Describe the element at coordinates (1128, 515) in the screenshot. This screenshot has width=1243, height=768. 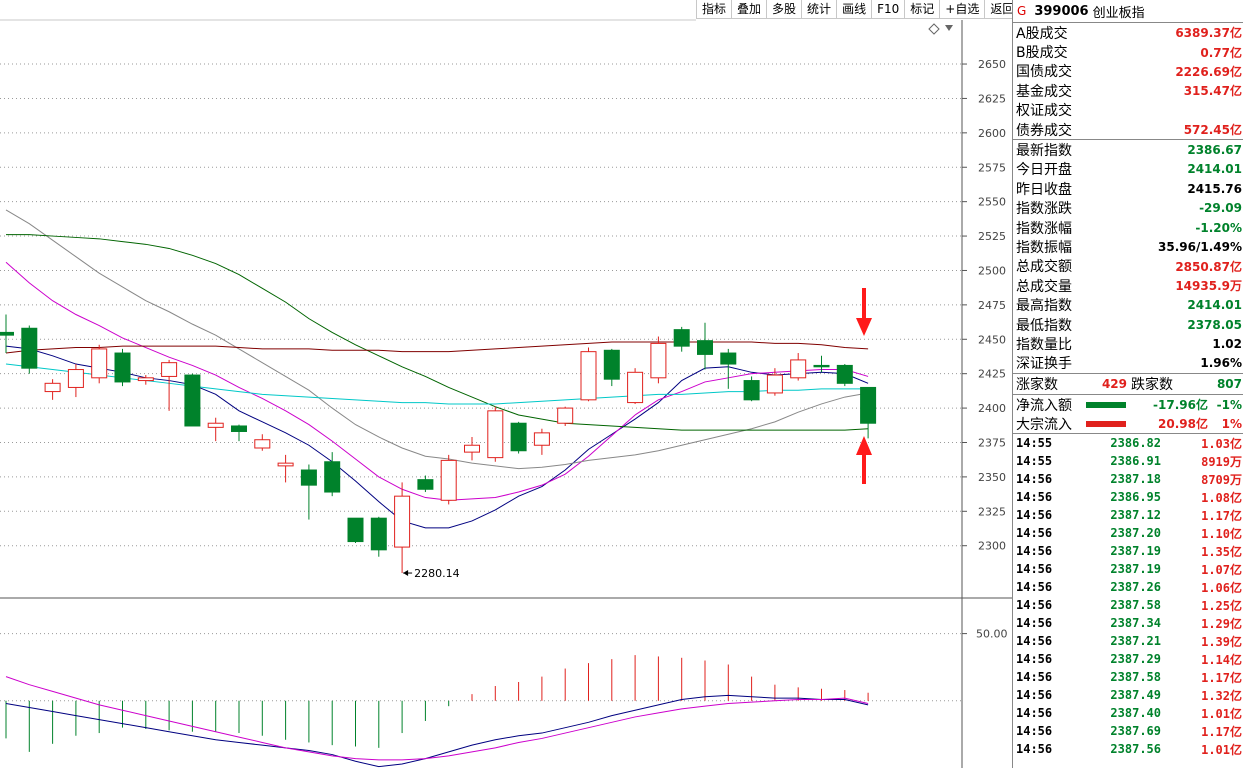
I see `tick-row: 14:56 2387.12 1.17亿` at that location.